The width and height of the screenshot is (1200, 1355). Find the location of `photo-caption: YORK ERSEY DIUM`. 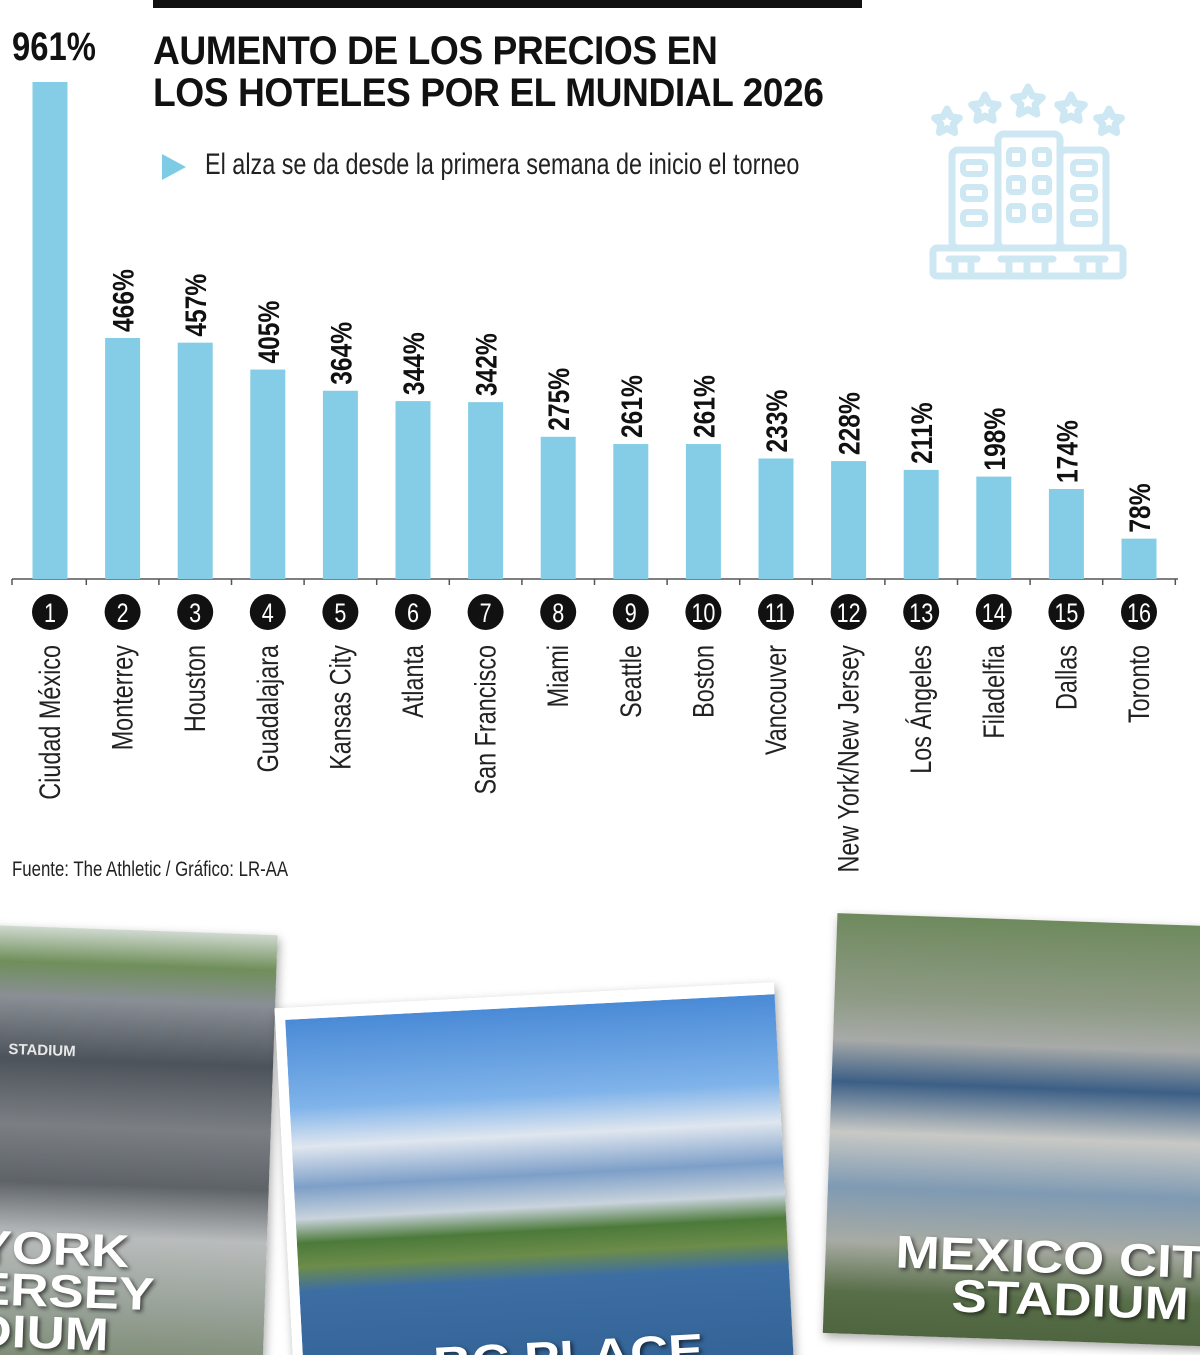

photo-caption: YORK ERSEY DIUM is located at coordinates (78, 1287).